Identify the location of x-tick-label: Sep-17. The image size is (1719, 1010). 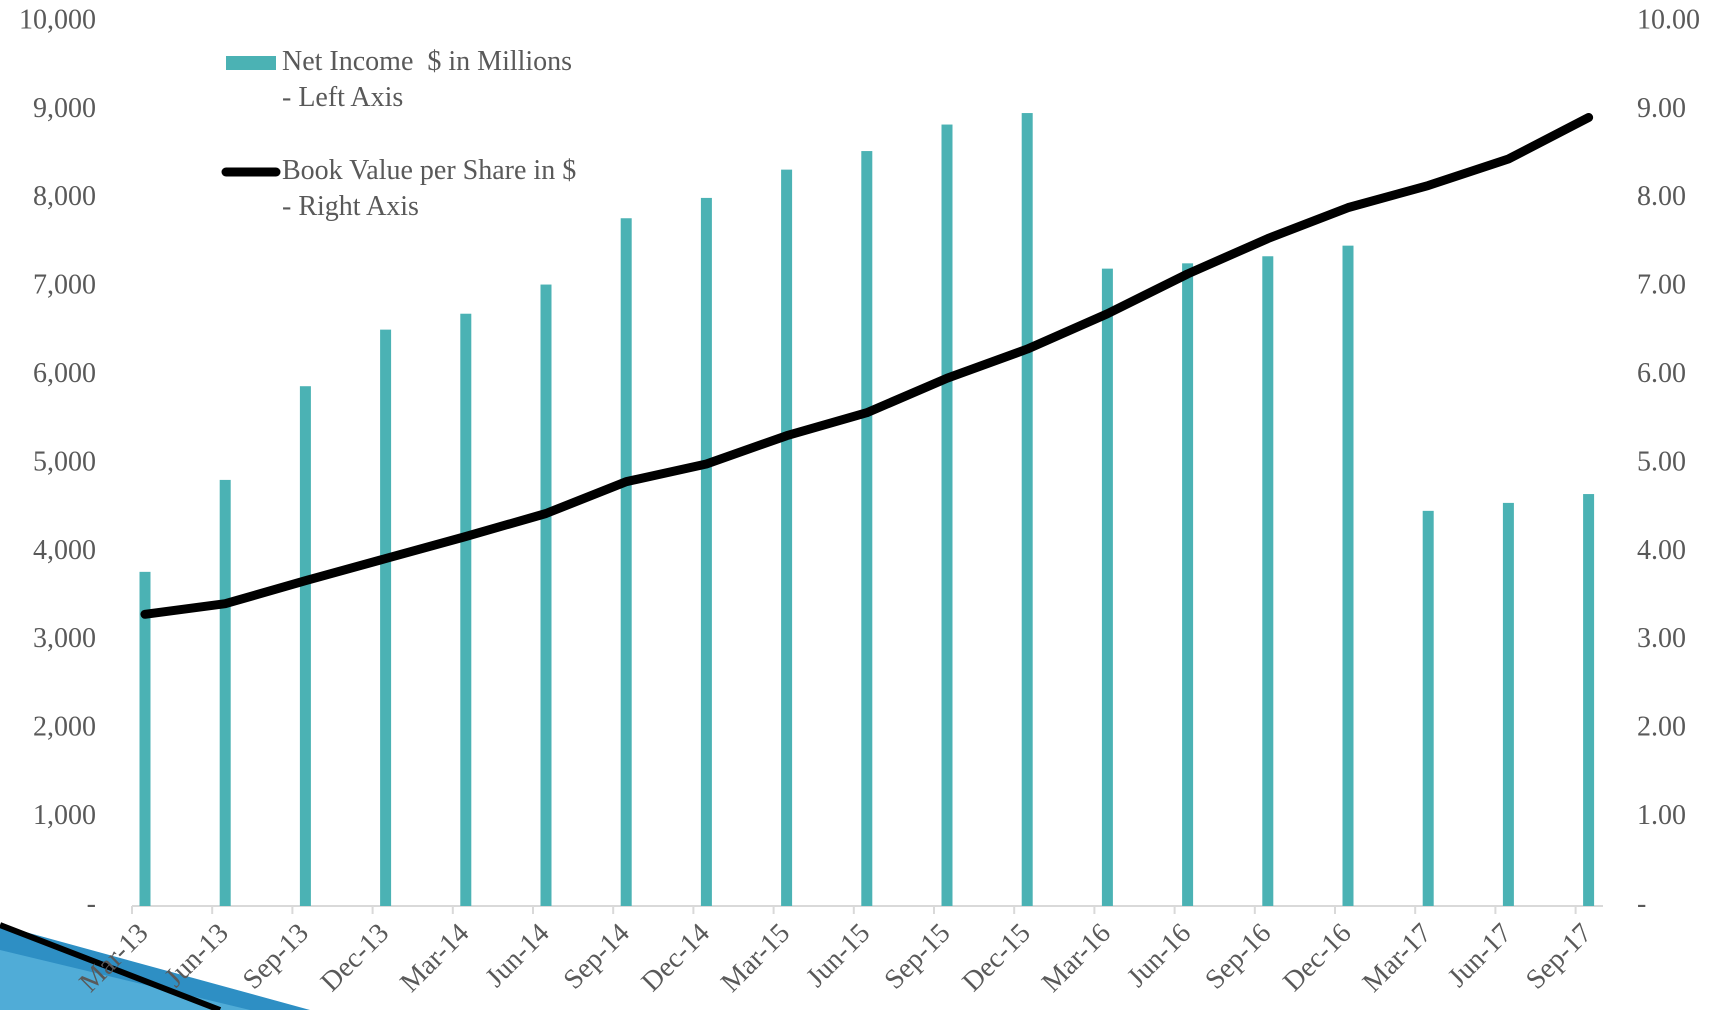
(1559, 957).